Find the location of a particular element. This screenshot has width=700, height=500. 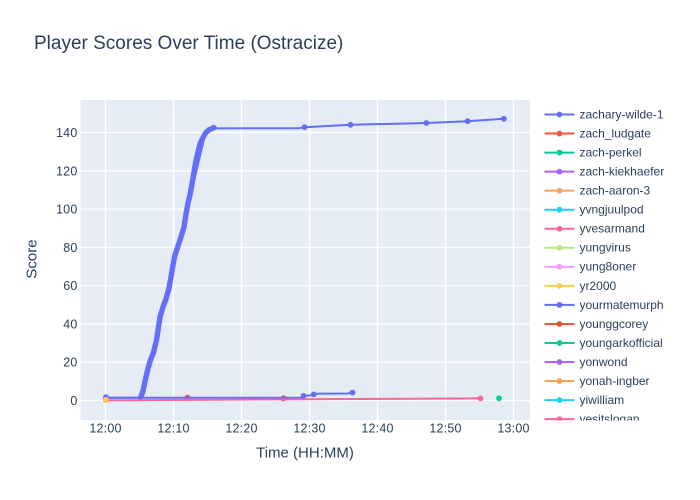

svg-text: yvngjuulpod is located at coordinates (612, 210).